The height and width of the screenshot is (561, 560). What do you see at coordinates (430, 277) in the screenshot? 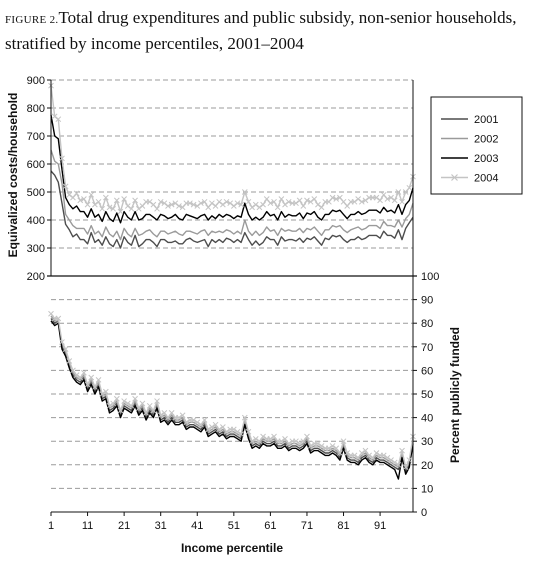
I see `right-tick-label: 100` at bounding box center [430, 277].